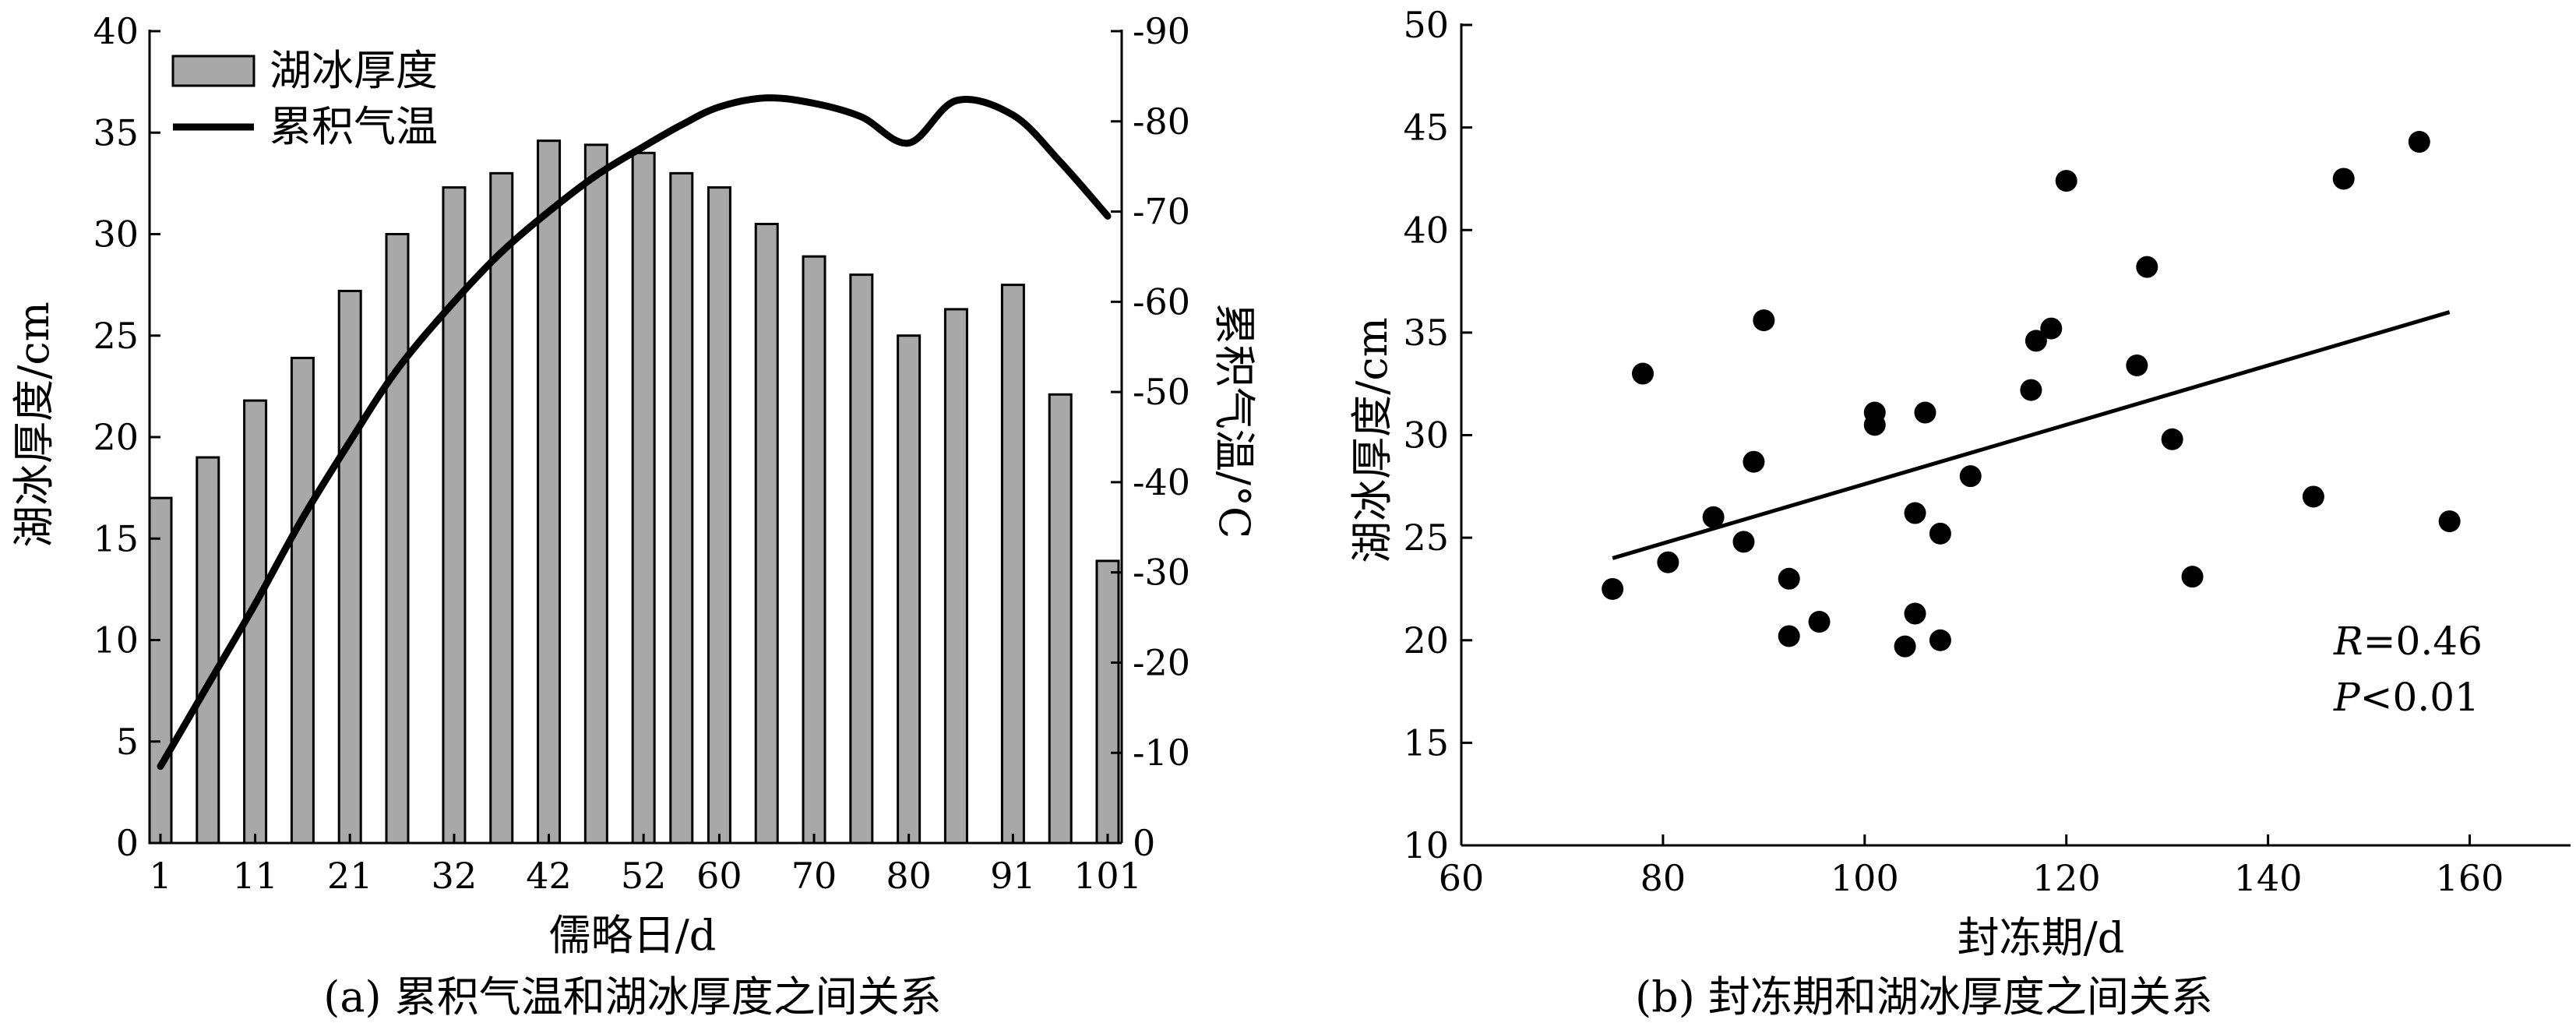 The width and height of the screenshot is (2576, 1023). What do you see at coordinates (2268, 878) in the screenshot?
I see `b-x-tick-label: 140` at bounding box center [2268, 878].